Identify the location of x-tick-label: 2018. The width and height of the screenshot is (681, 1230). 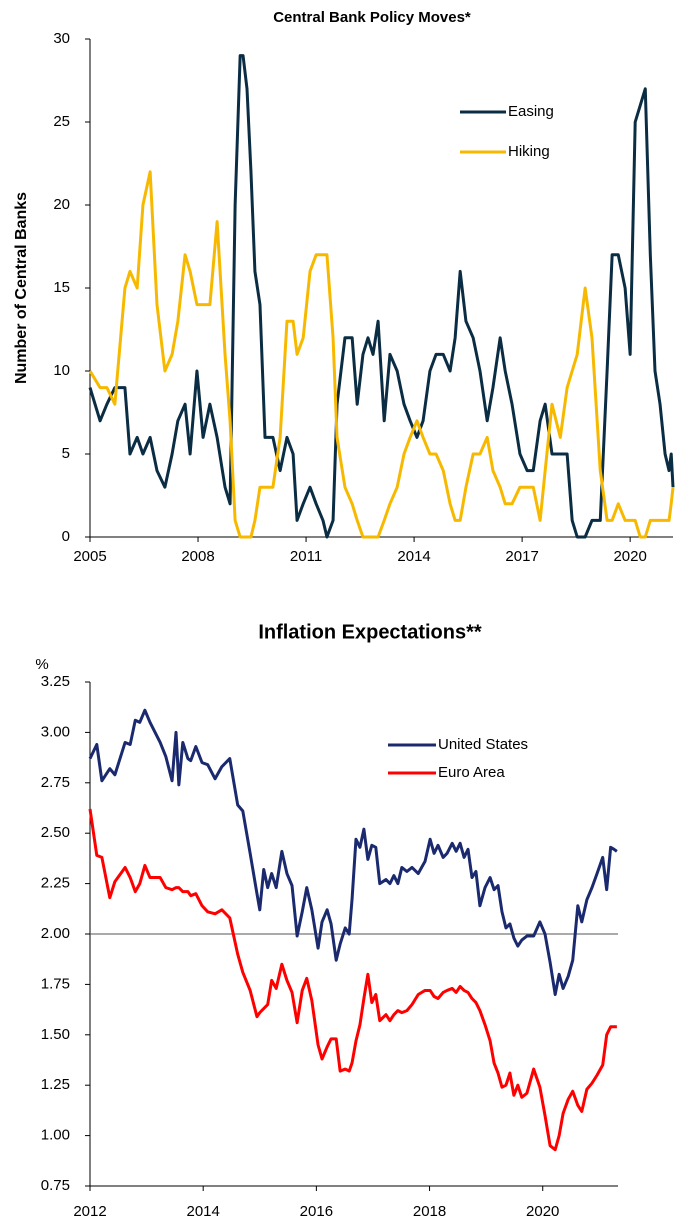
(429, 1211).